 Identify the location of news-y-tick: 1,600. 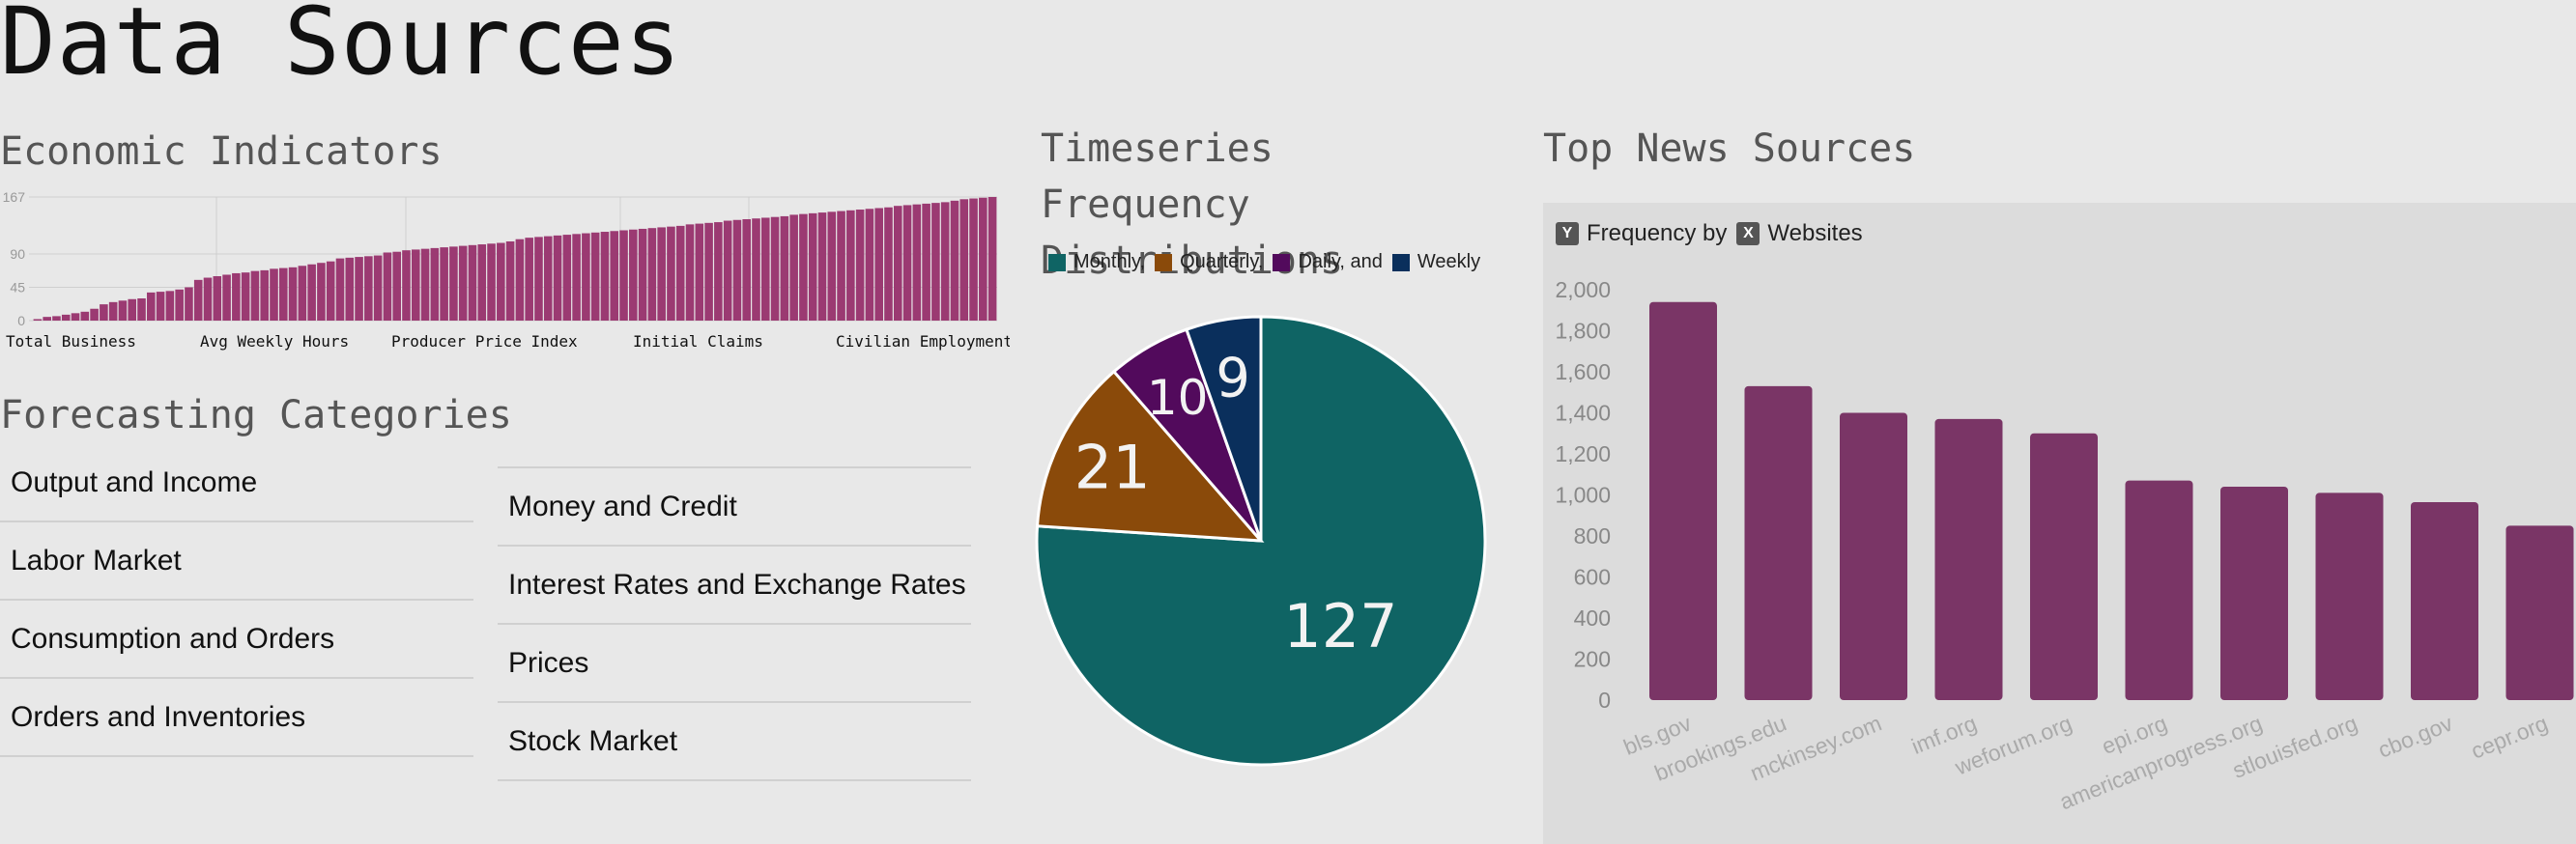
(1583, 371).